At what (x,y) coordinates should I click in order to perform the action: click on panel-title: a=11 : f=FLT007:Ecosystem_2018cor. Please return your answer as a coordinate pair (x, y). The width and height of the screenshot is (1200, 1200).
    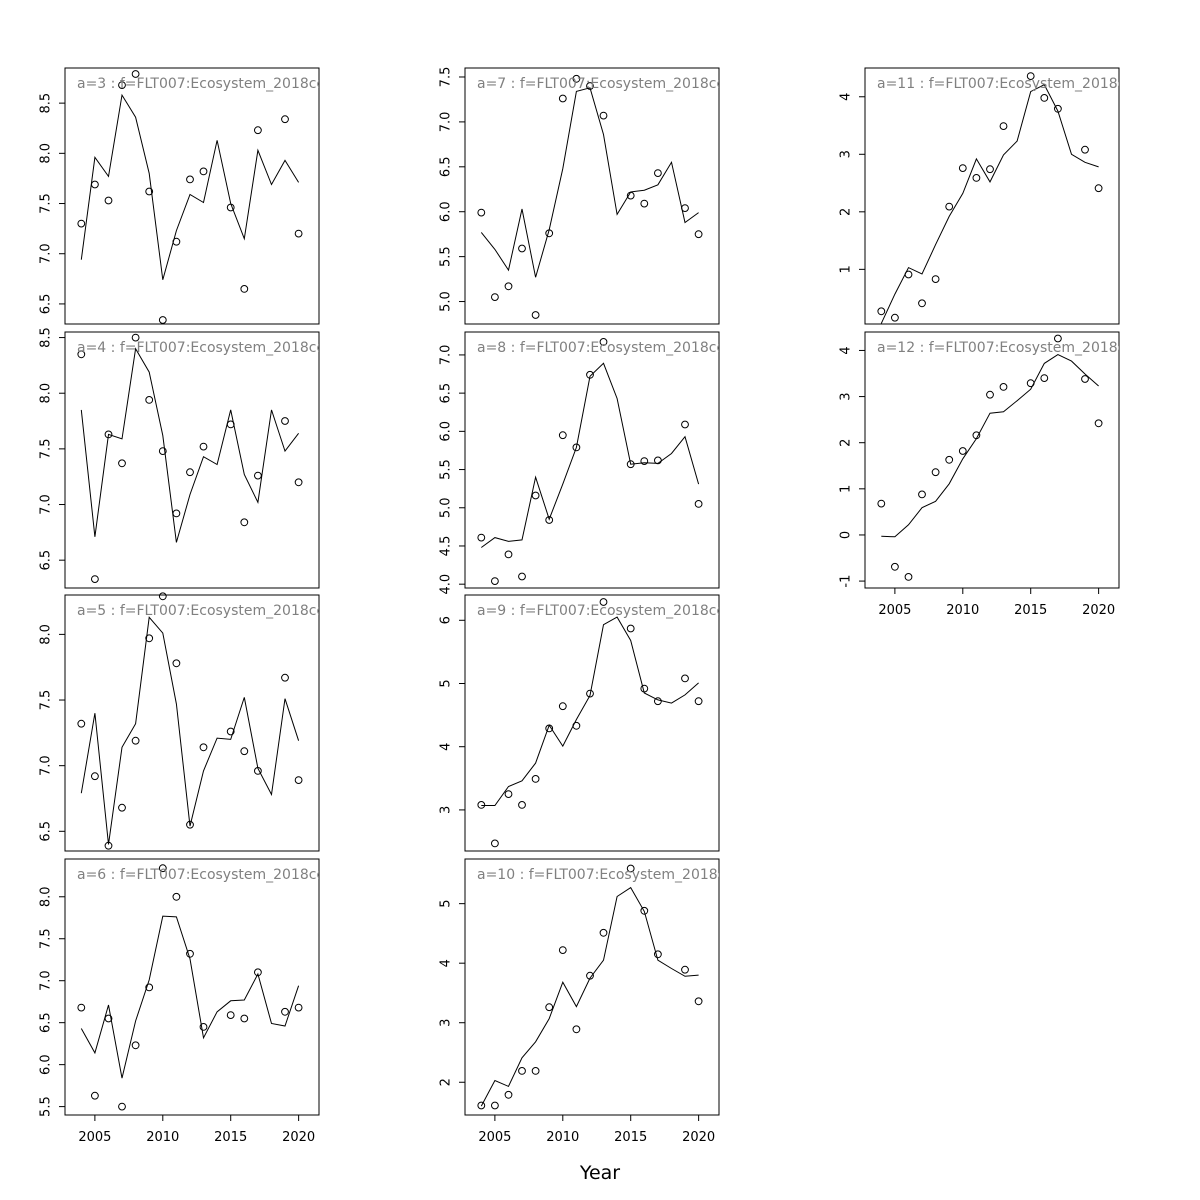
    Looking at the image, I should click on (1008, 84).